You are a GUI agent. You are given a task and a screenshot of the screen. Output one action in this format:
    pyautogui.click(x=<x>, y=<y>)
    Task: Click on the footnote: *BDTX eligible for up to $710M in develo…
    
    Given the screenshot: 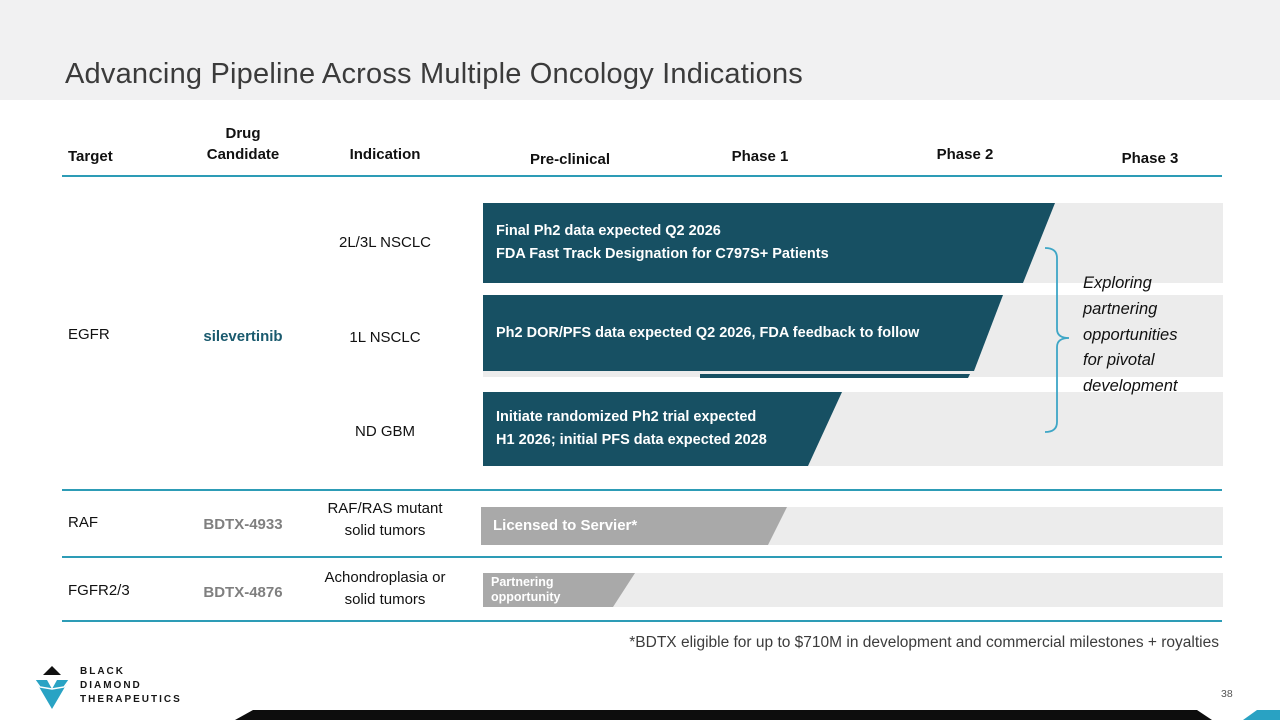 What is the action you would take?
    pyautogui.click(x=924, y=642)
    